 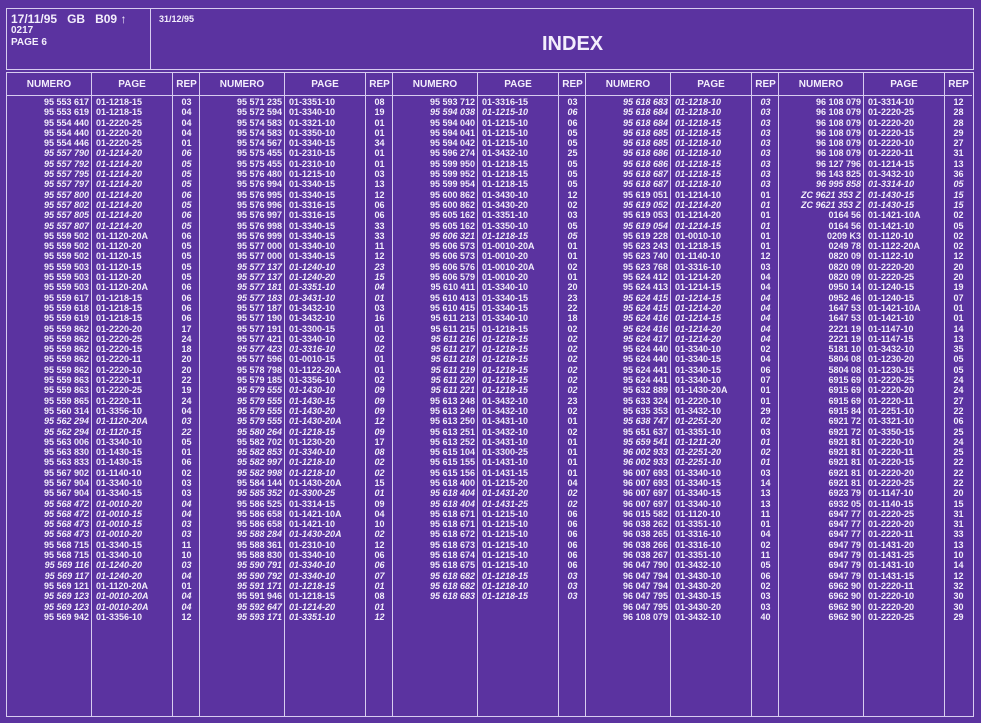 I want to click on cell-numero: 95 568 472, so click(x=66, y=513).